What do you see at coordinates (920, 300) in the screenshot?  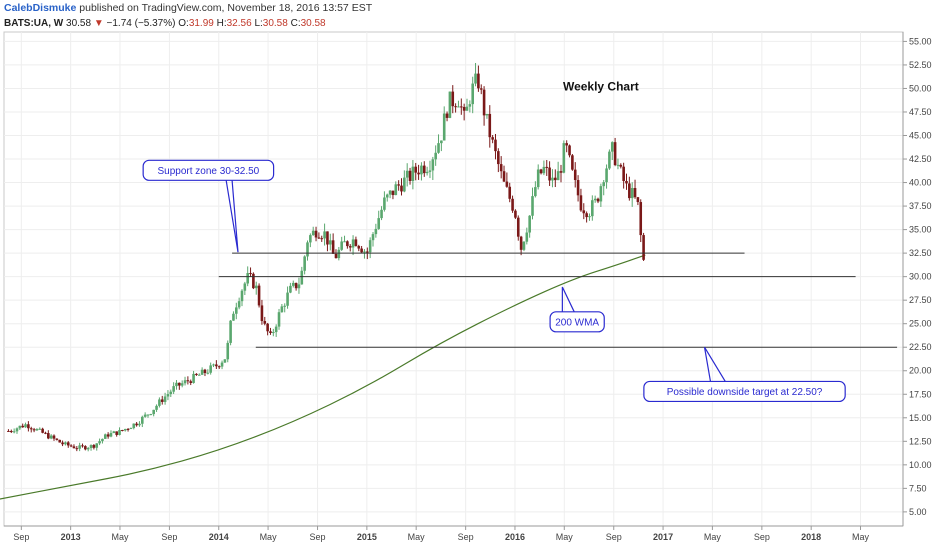 I see `y-tick-label: 27.50` at bounding box center [920, 300].